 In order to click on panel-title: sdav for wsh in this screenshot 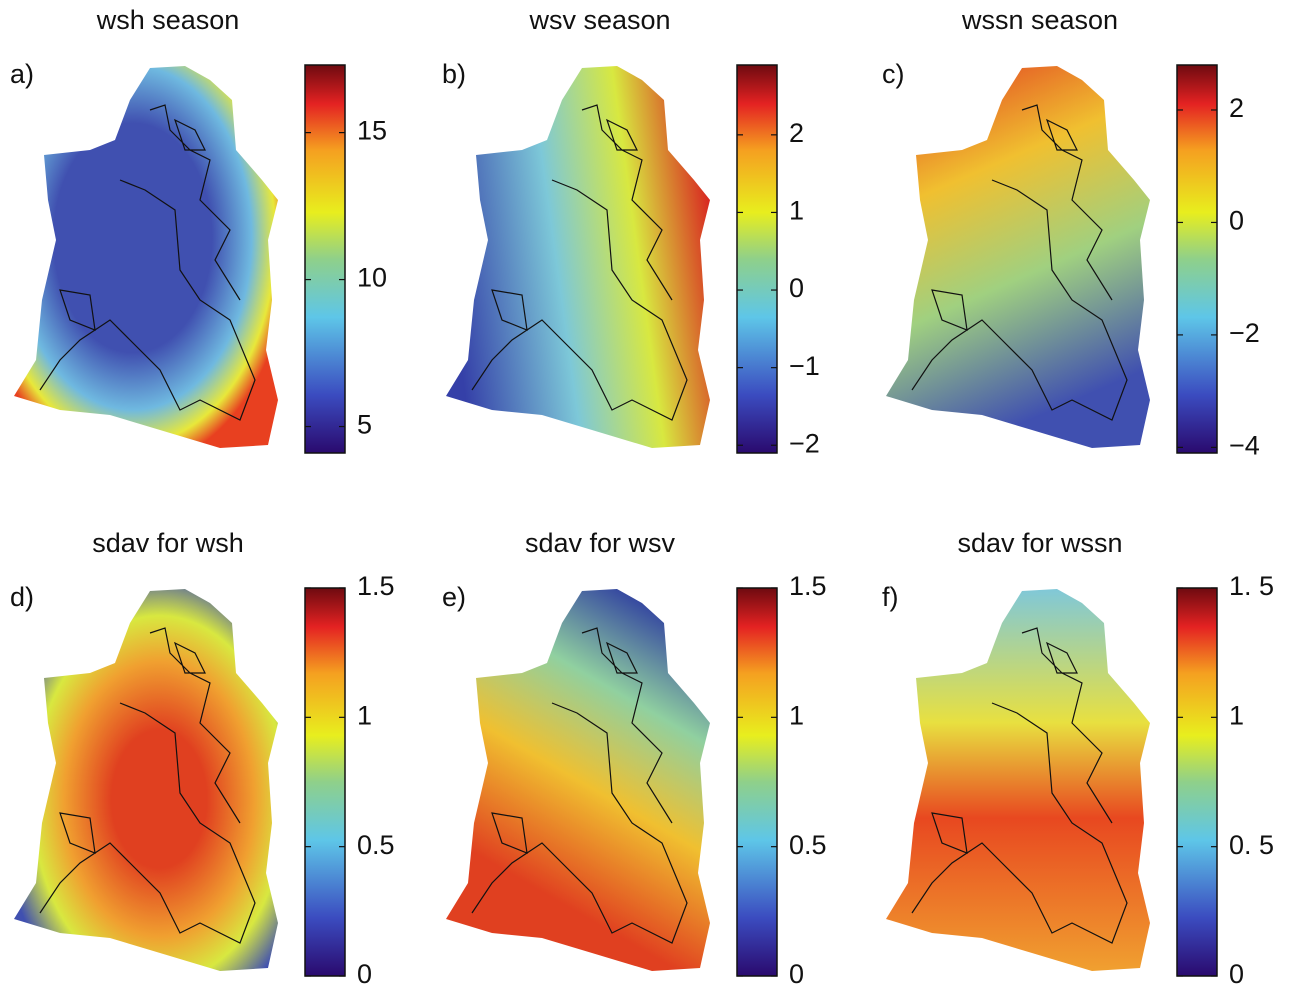, I will do `click(168, 543)`.